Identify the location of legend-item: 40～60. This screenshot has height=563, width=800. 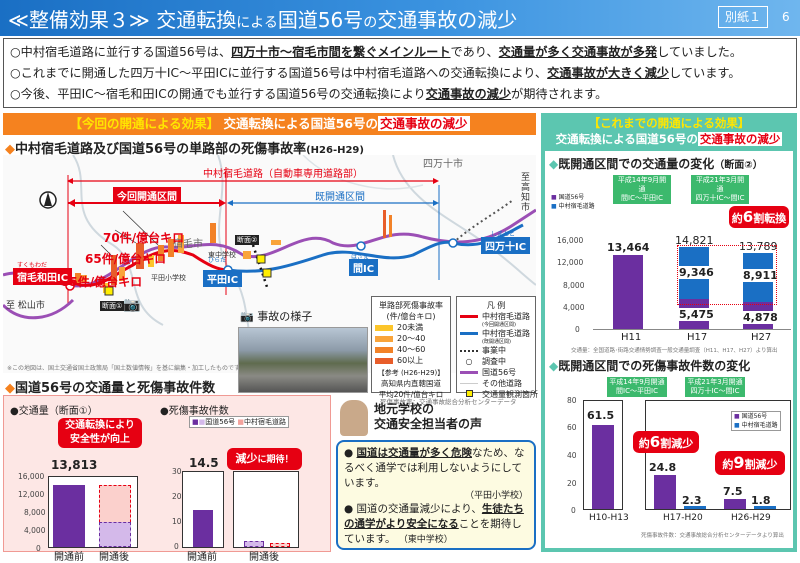
(411, 349).